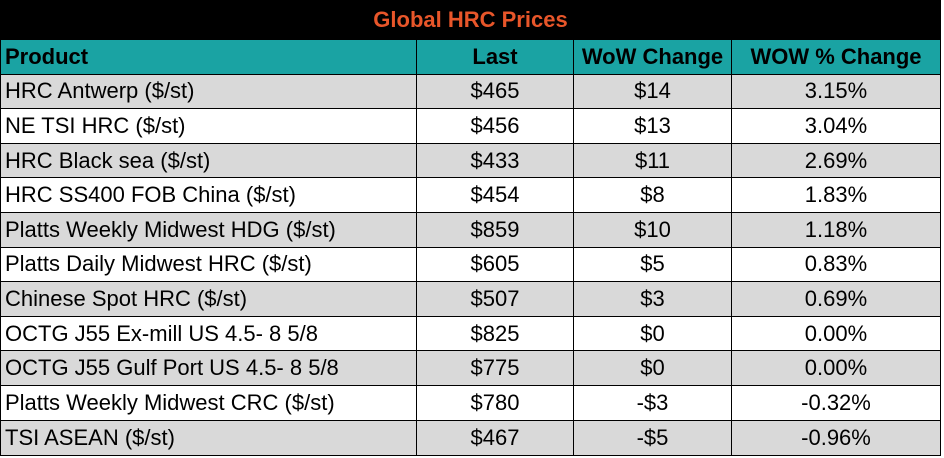 The height and width of the screenshot is (458, 944). I want to click on header-row: Product Last WoW Change WOW % Change, so click(470, 57).